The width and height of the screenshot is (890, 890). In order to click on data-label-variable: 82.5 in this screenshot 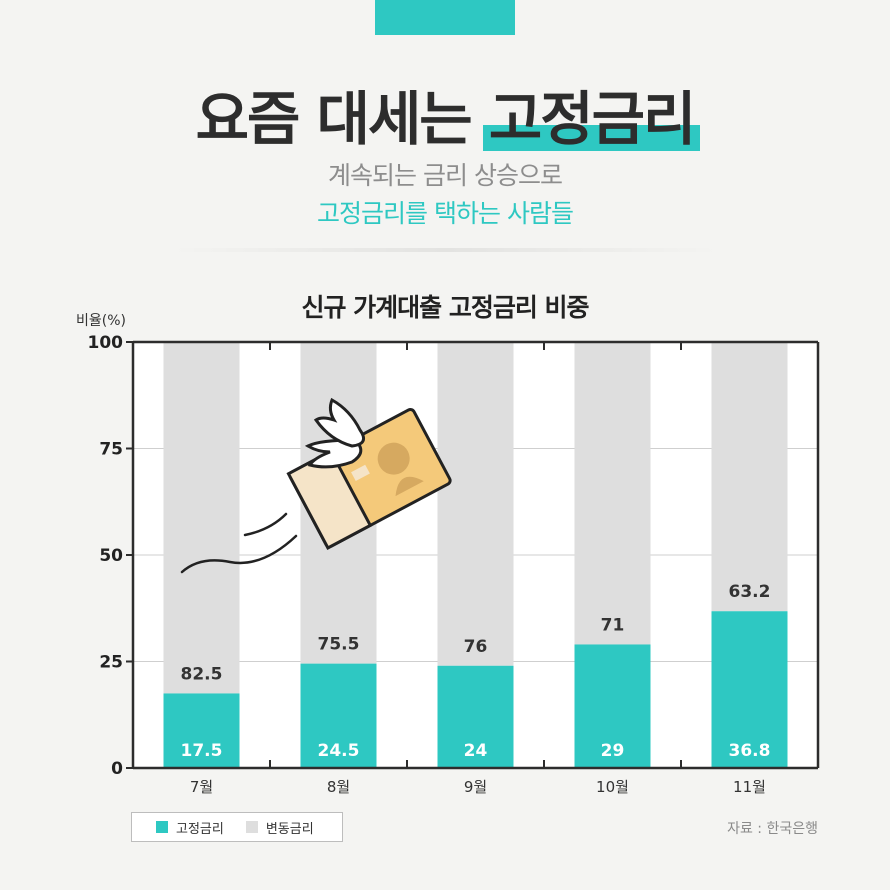, I will do `click(202, 674)`.